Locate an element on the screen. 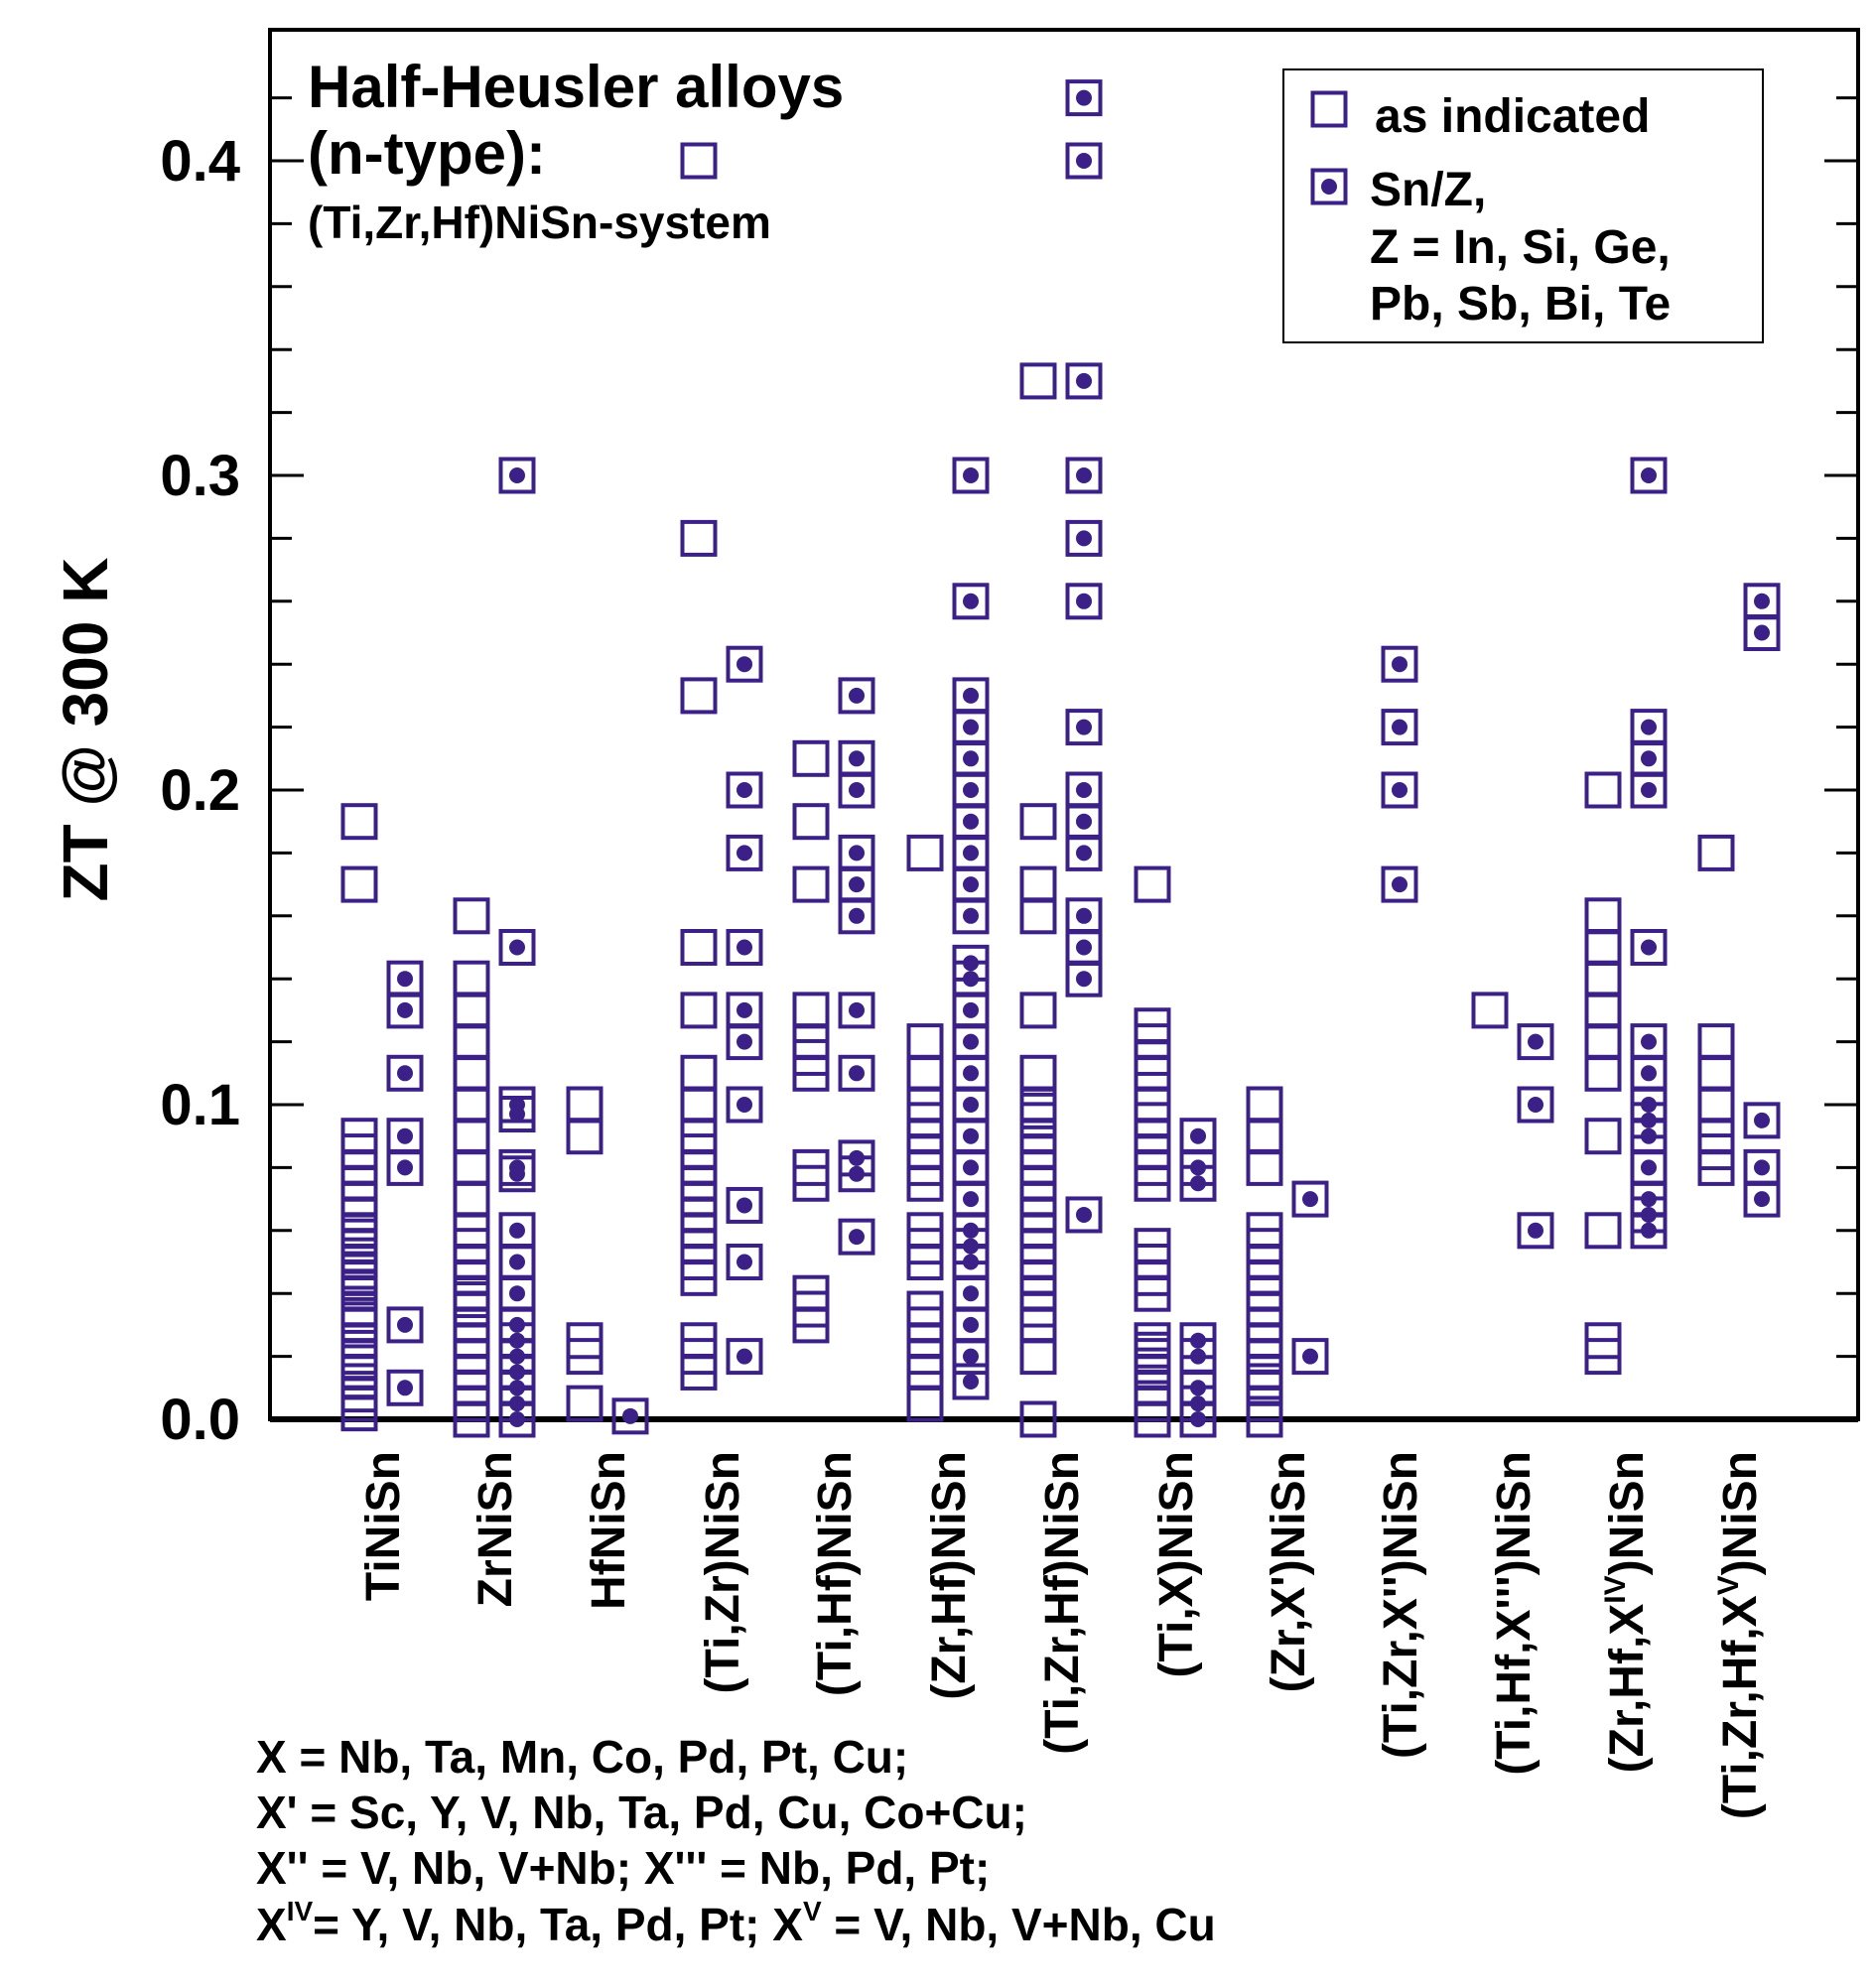 This screenshot has width=1876, height=1988. x-tick-label-ti-zr-nisn: (Ti,Zr)NiSn is located at coordinates (723, 1572).